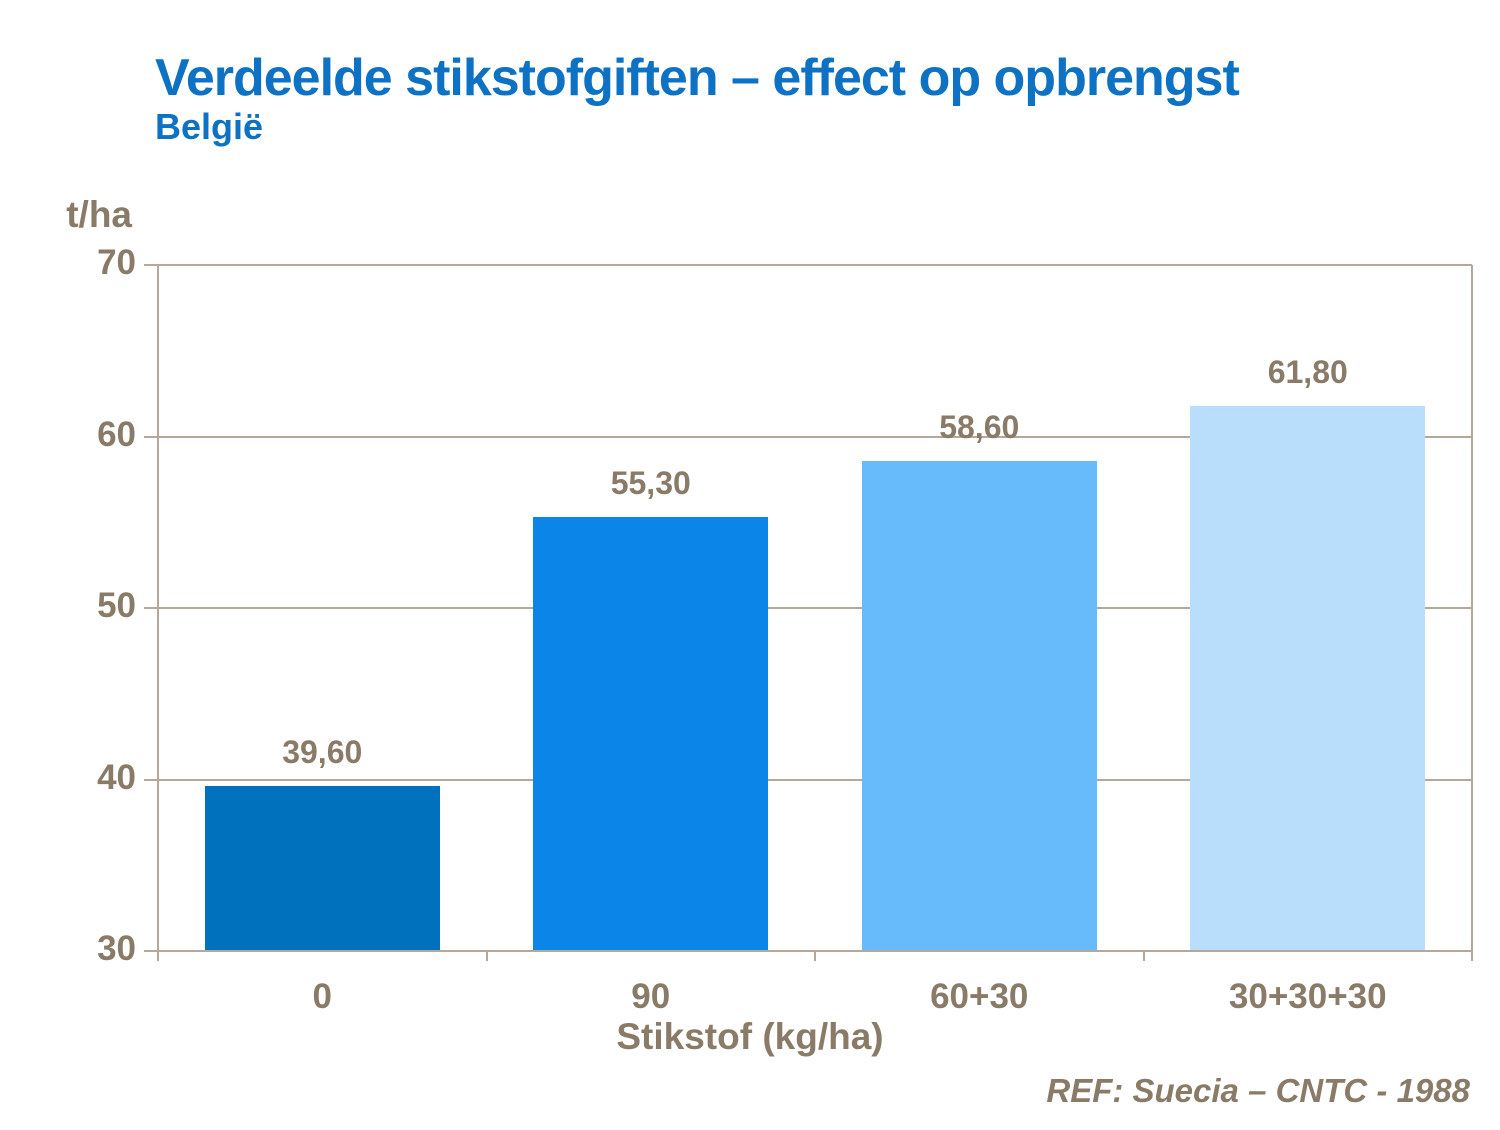 This screenshot has width=1500, height=1130. Describe the element at coordinates (808, 951) in the screenshot. I see `x-axis-line` at that location.